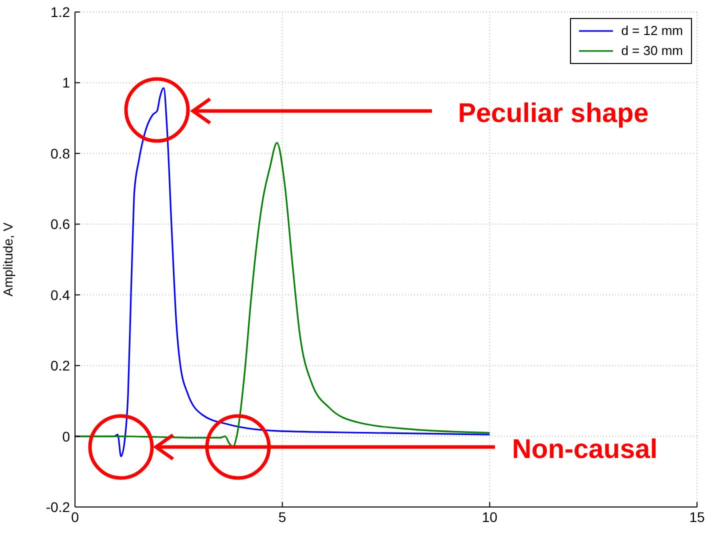 This screenshot has height=538, width=712. What do you see at coordinates (58, 506) in the screenshot?
I see `y-tick-label: -0.2` at bounding box center [58, 506].